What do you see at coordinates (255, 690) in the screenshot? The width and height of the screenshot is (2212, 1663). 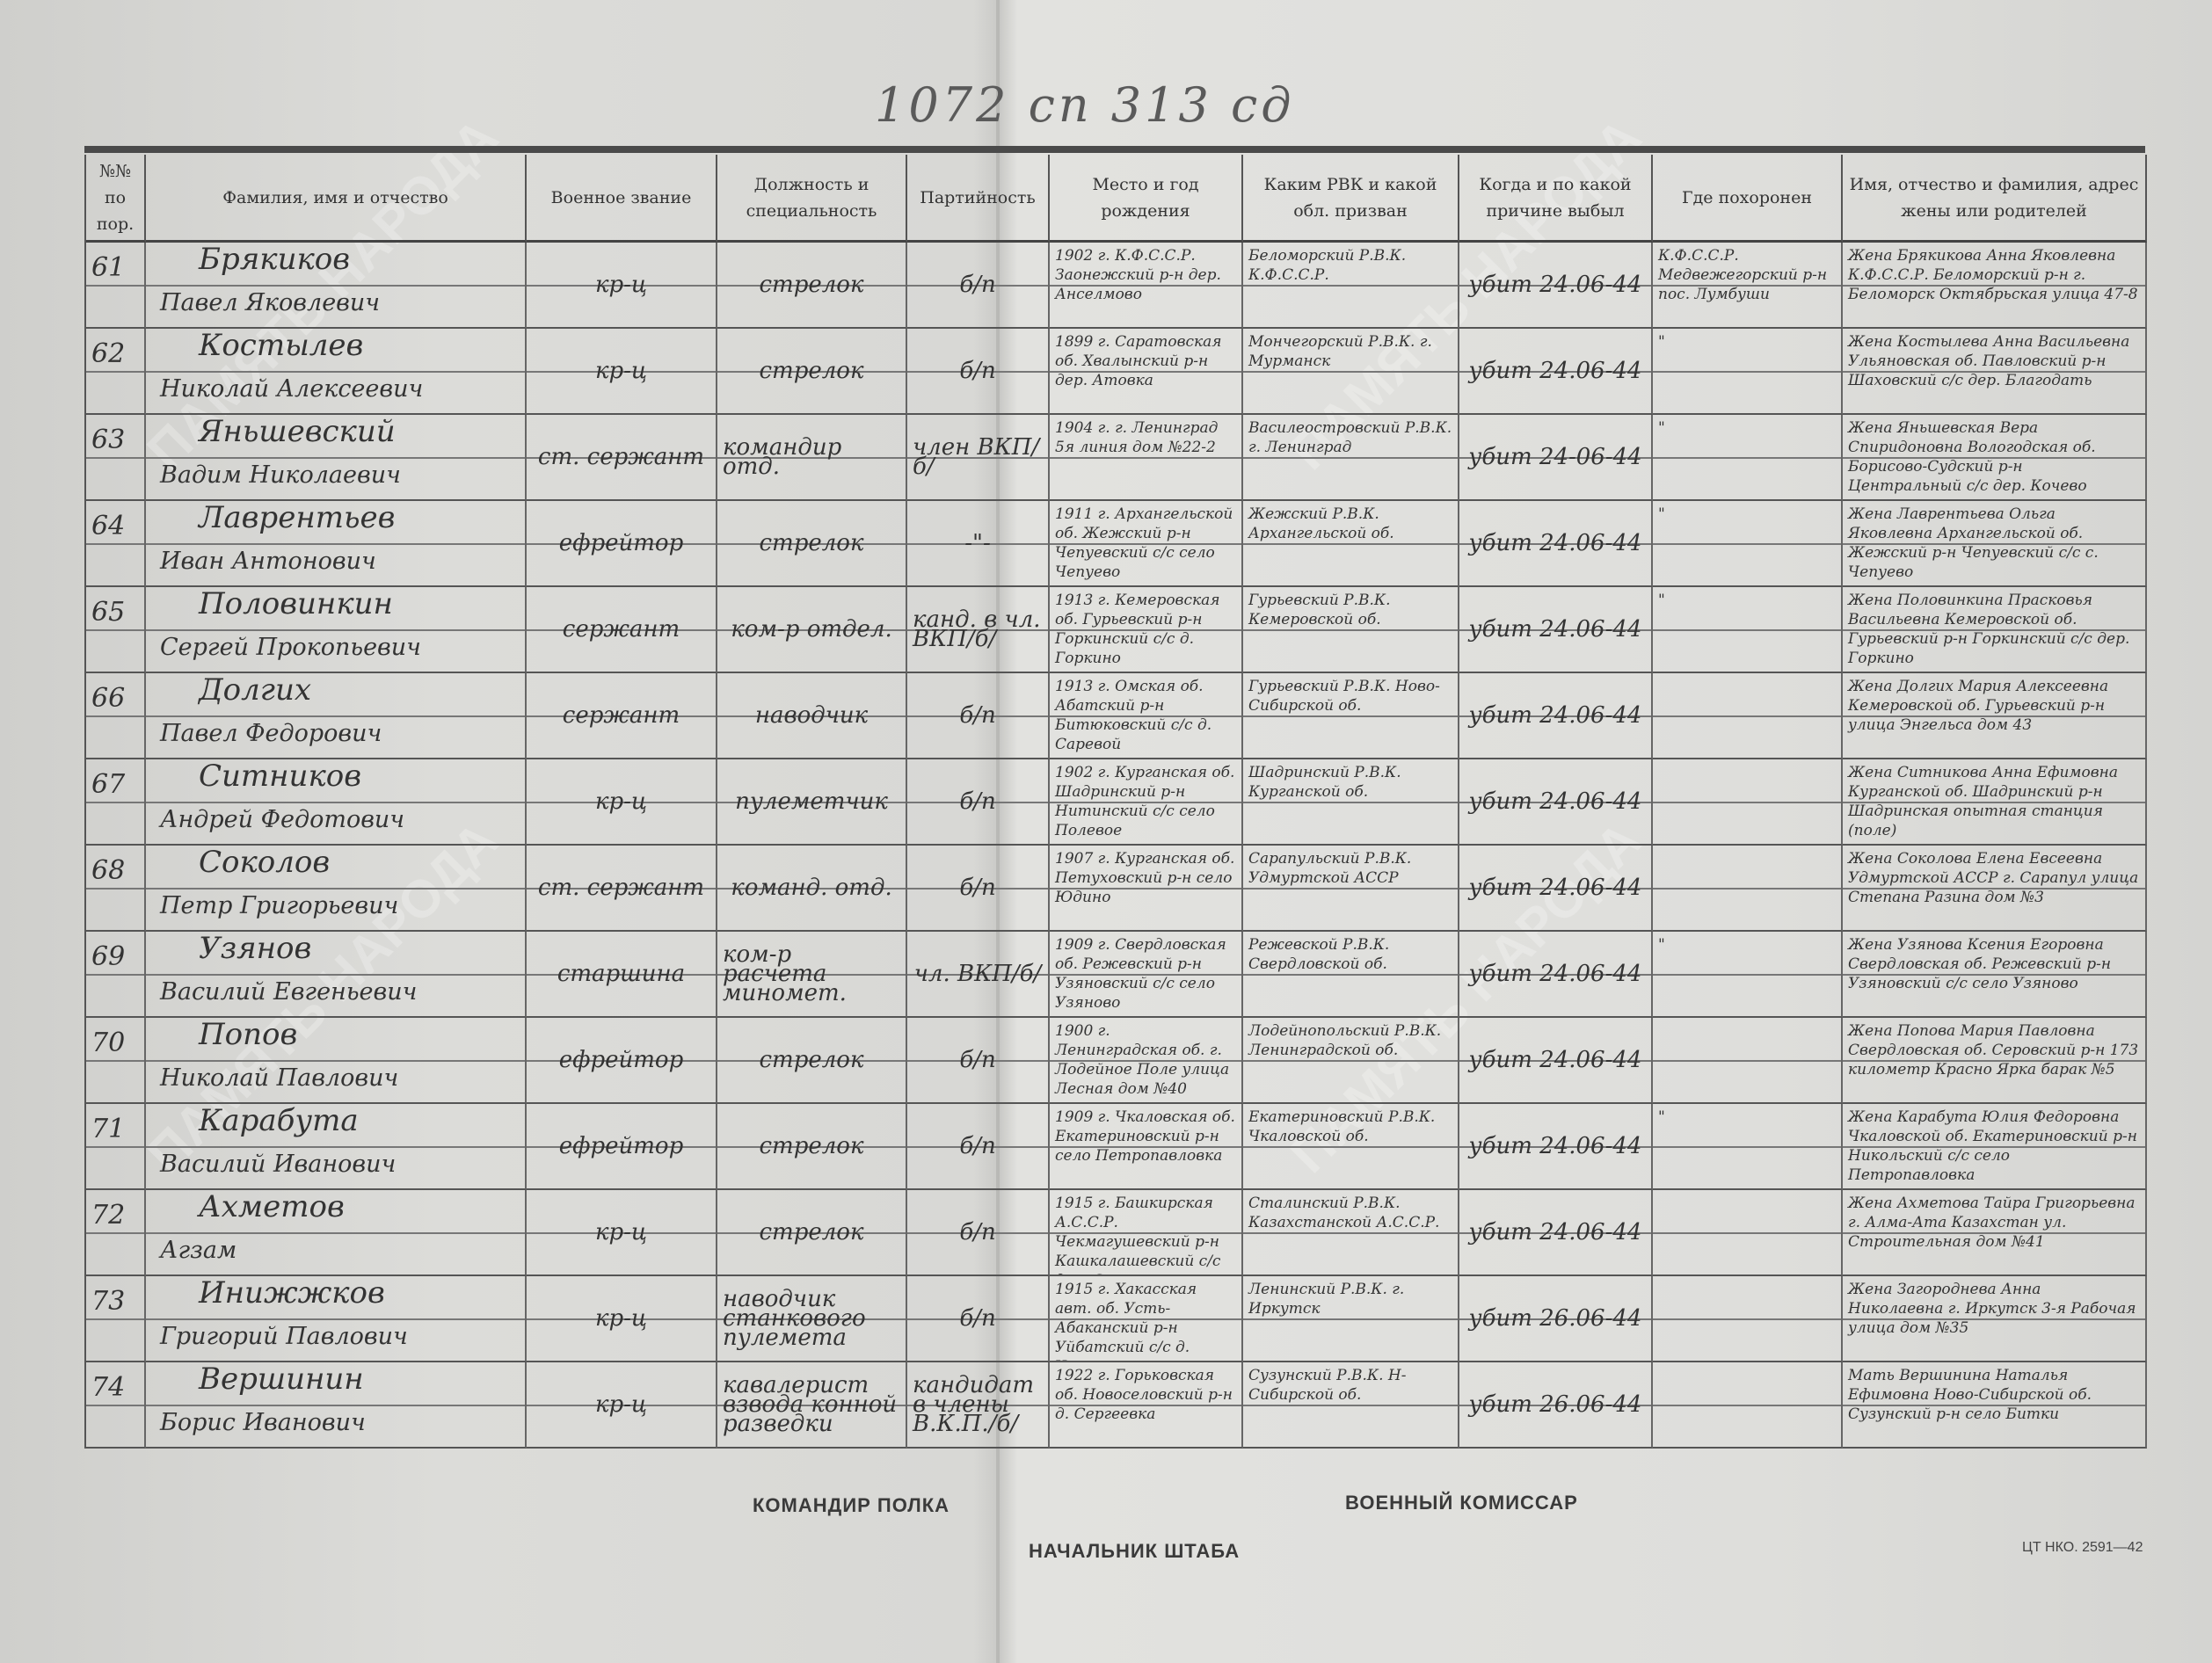 I see `surname: Долгих` at bounding box center [255, 690].